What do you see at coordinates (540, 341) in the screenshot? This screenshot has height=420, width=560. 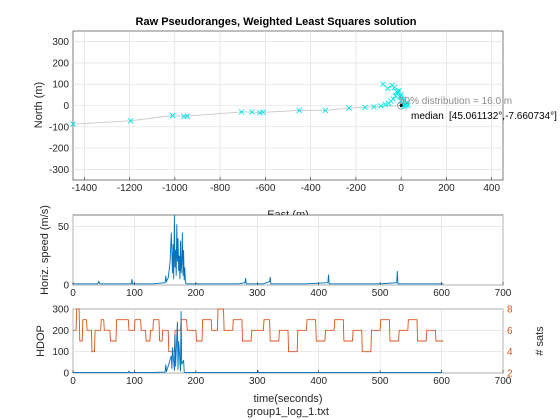 I see `sats-axis-label: # sats` at bounding box center [540, 341].